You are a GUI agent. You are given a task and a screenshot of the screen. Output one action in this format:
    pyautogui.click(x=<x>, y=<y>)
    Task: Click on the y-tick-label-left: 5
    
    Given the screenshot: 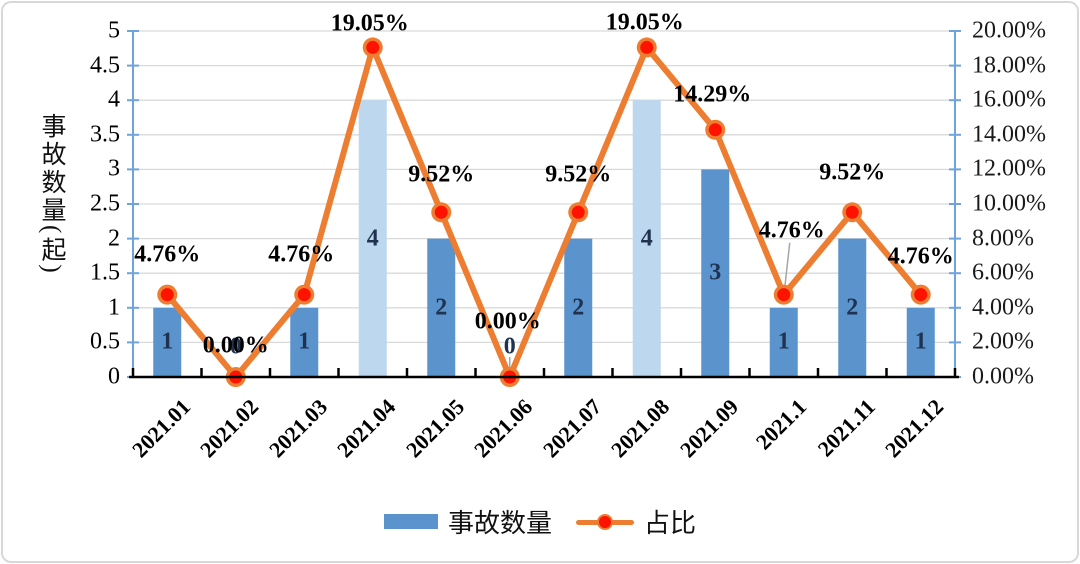 What is the action you would take?
    pyautogui.click(x=114, y=30)
    